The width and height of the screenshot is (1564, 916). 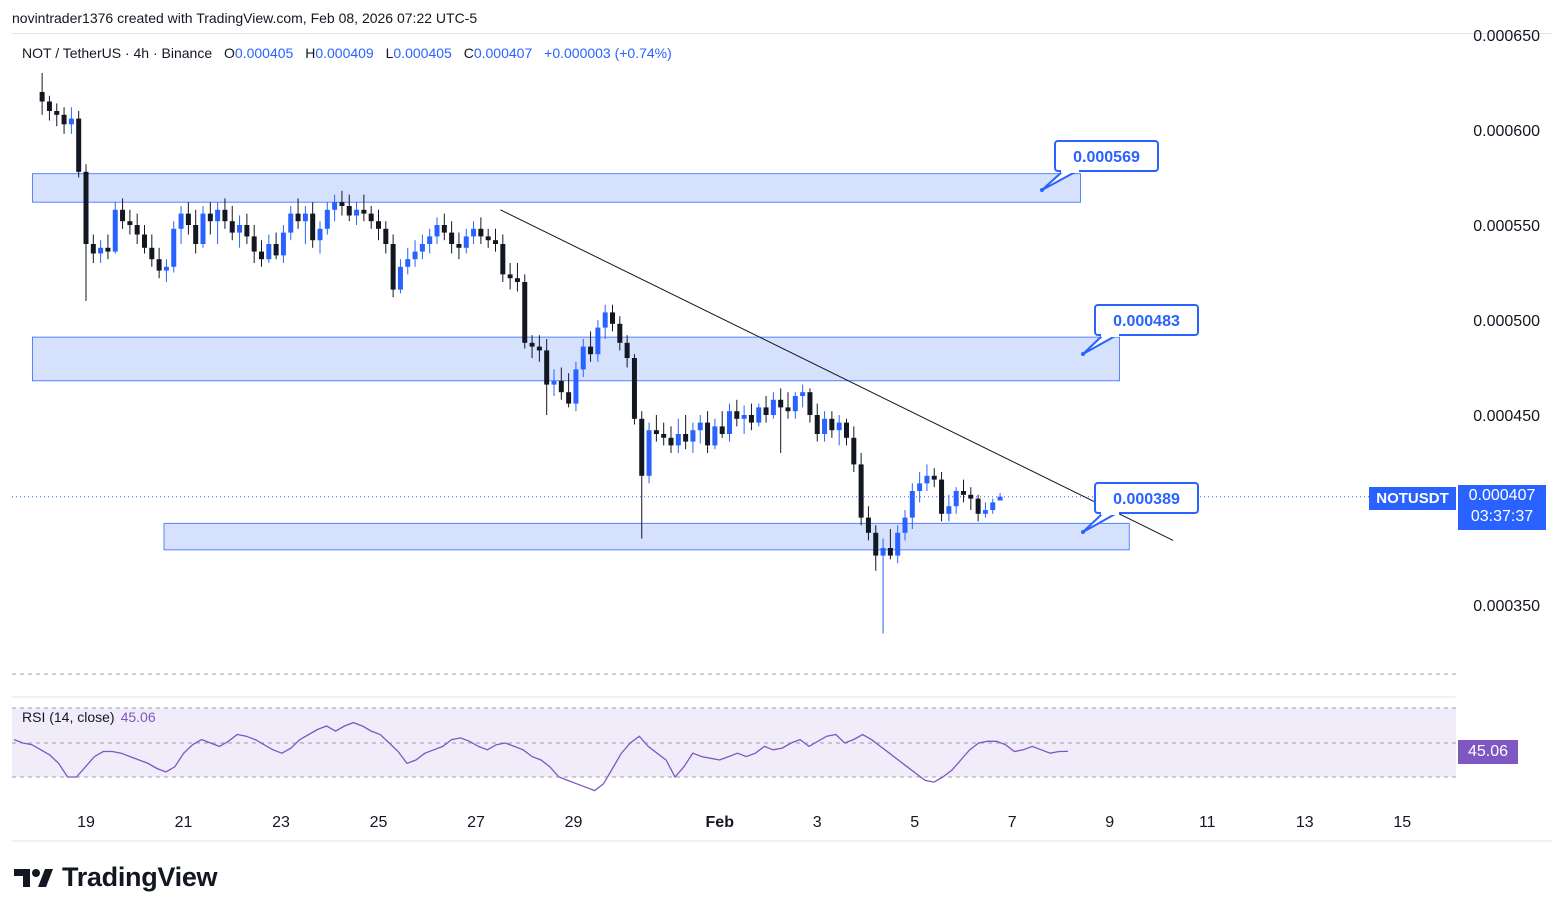 What do you see at coordinates (229, 53) in the screenshot?
I see `open-label: O` at bounding box center [229, 53].